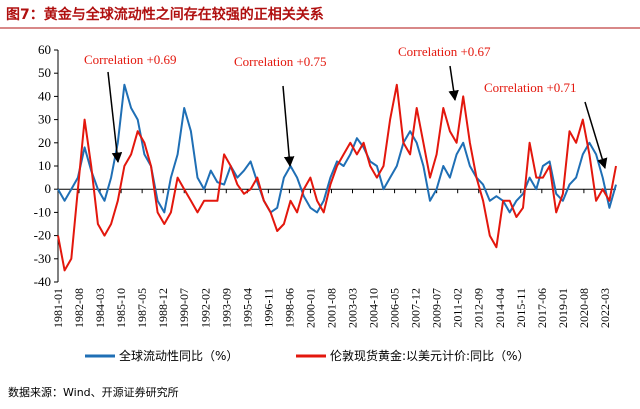 The image size is (640, 409). Describe the element at coordinates (280, 61) in the screenshot. I see `annotation: Correlation +0.75` at that location.